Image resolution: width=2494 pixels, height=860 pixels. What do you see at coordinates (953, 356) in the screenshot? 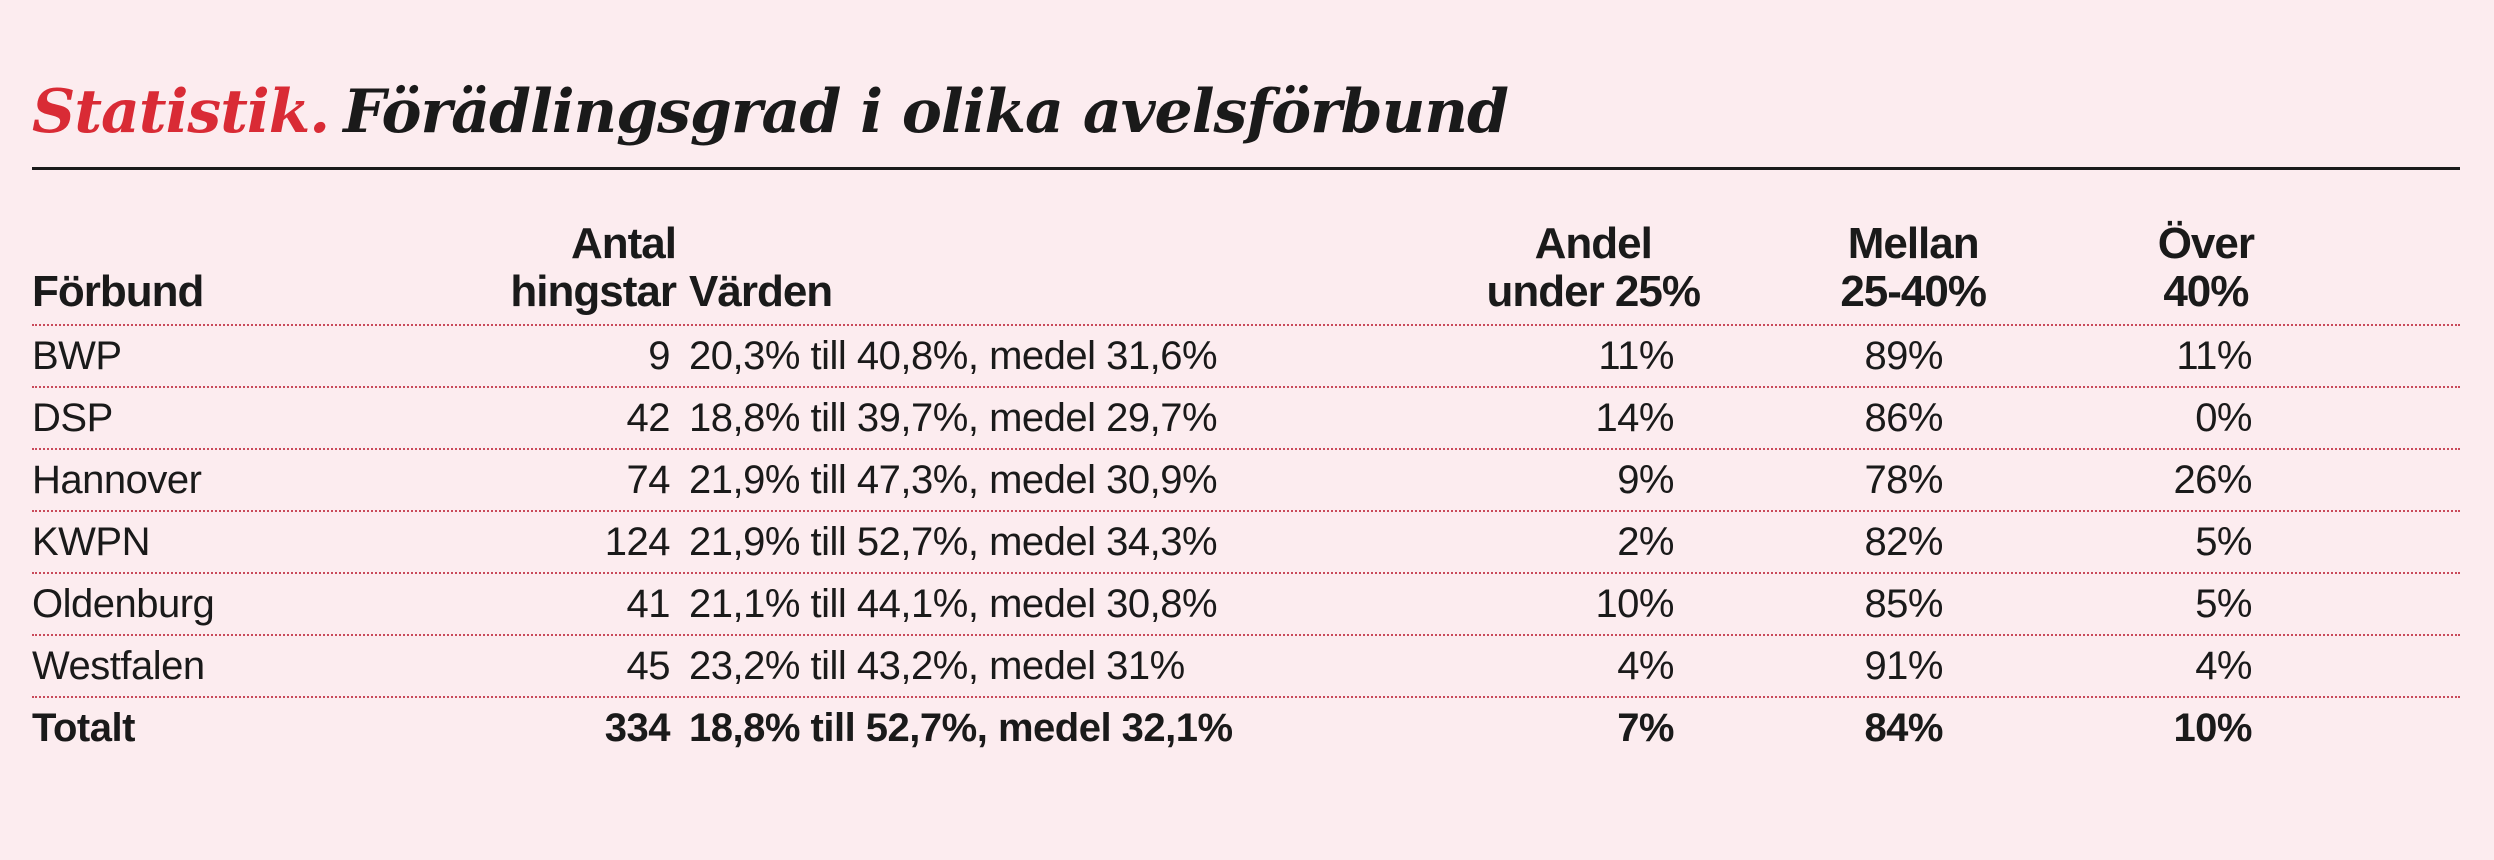
I see `cell-varden: 20,3% till 40,8%, medel 31,6%` at bounding box center [953, 356].